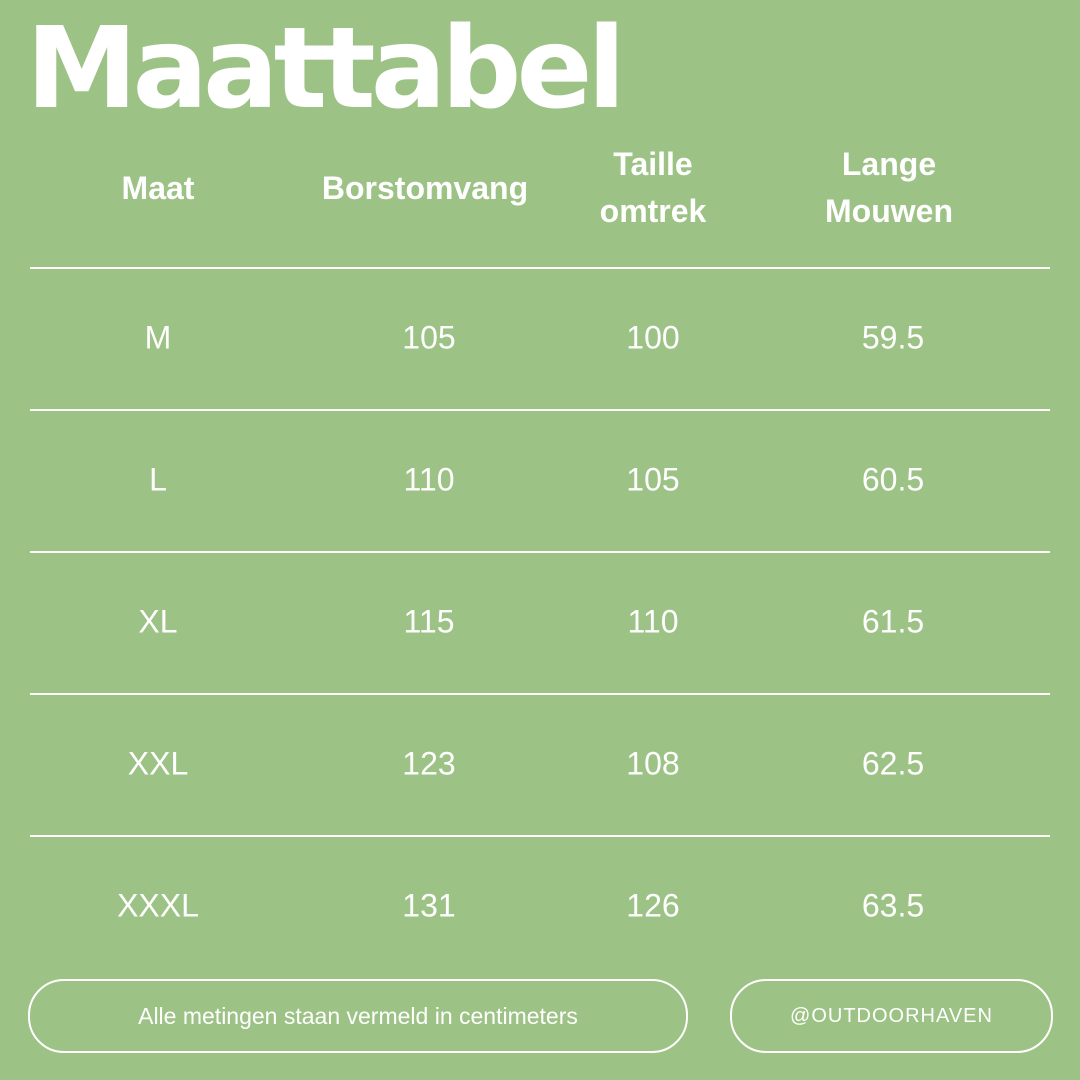 The width and height of the screenshot is (1080, 1080). I want to click on page-title: Maattabel, so click(326, 69).